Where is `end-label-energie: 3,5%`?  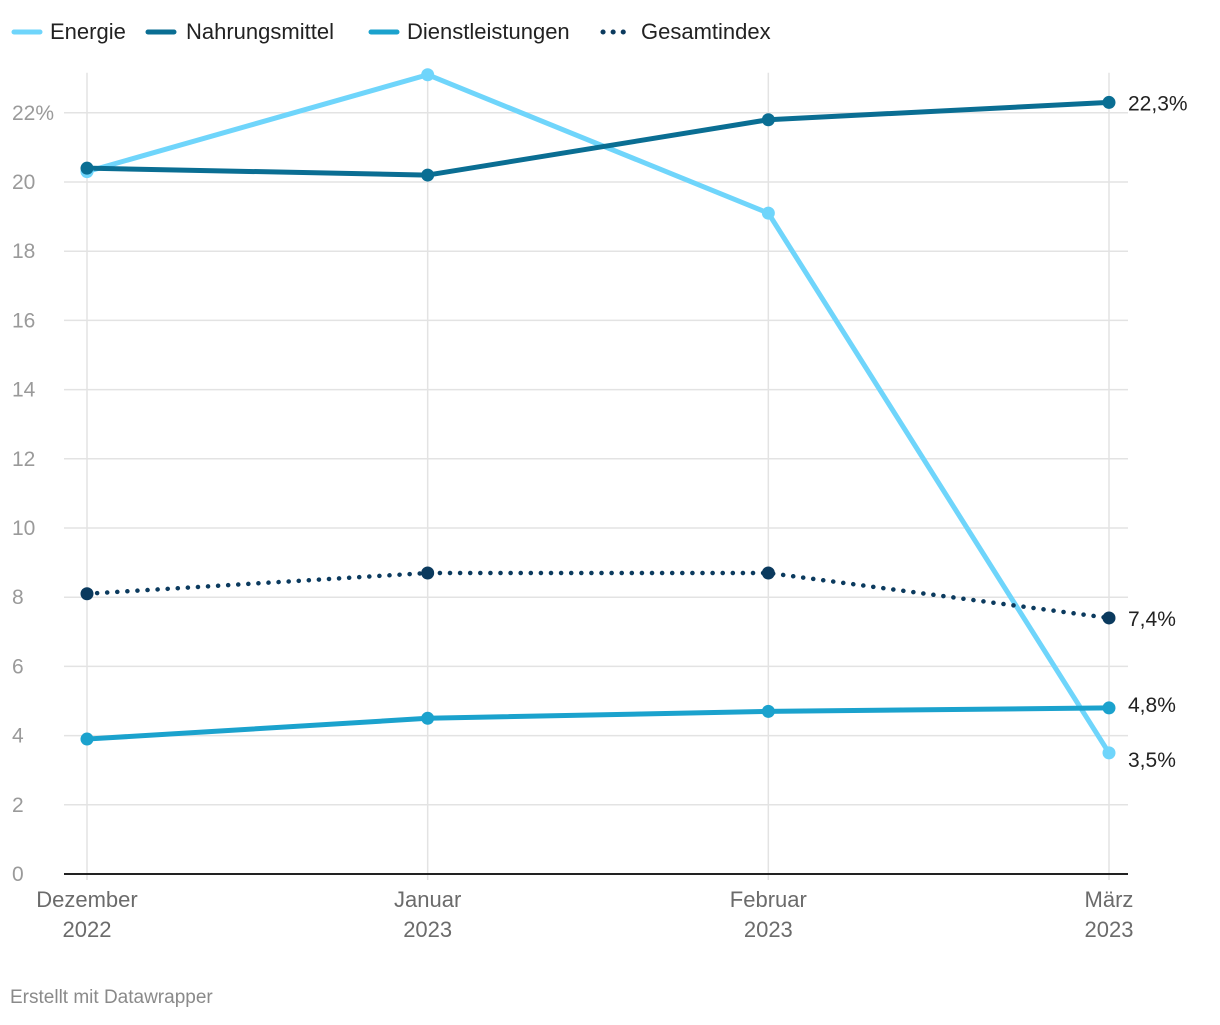 end-label-energie: 3,5% is located at coordinates (1152, 760).